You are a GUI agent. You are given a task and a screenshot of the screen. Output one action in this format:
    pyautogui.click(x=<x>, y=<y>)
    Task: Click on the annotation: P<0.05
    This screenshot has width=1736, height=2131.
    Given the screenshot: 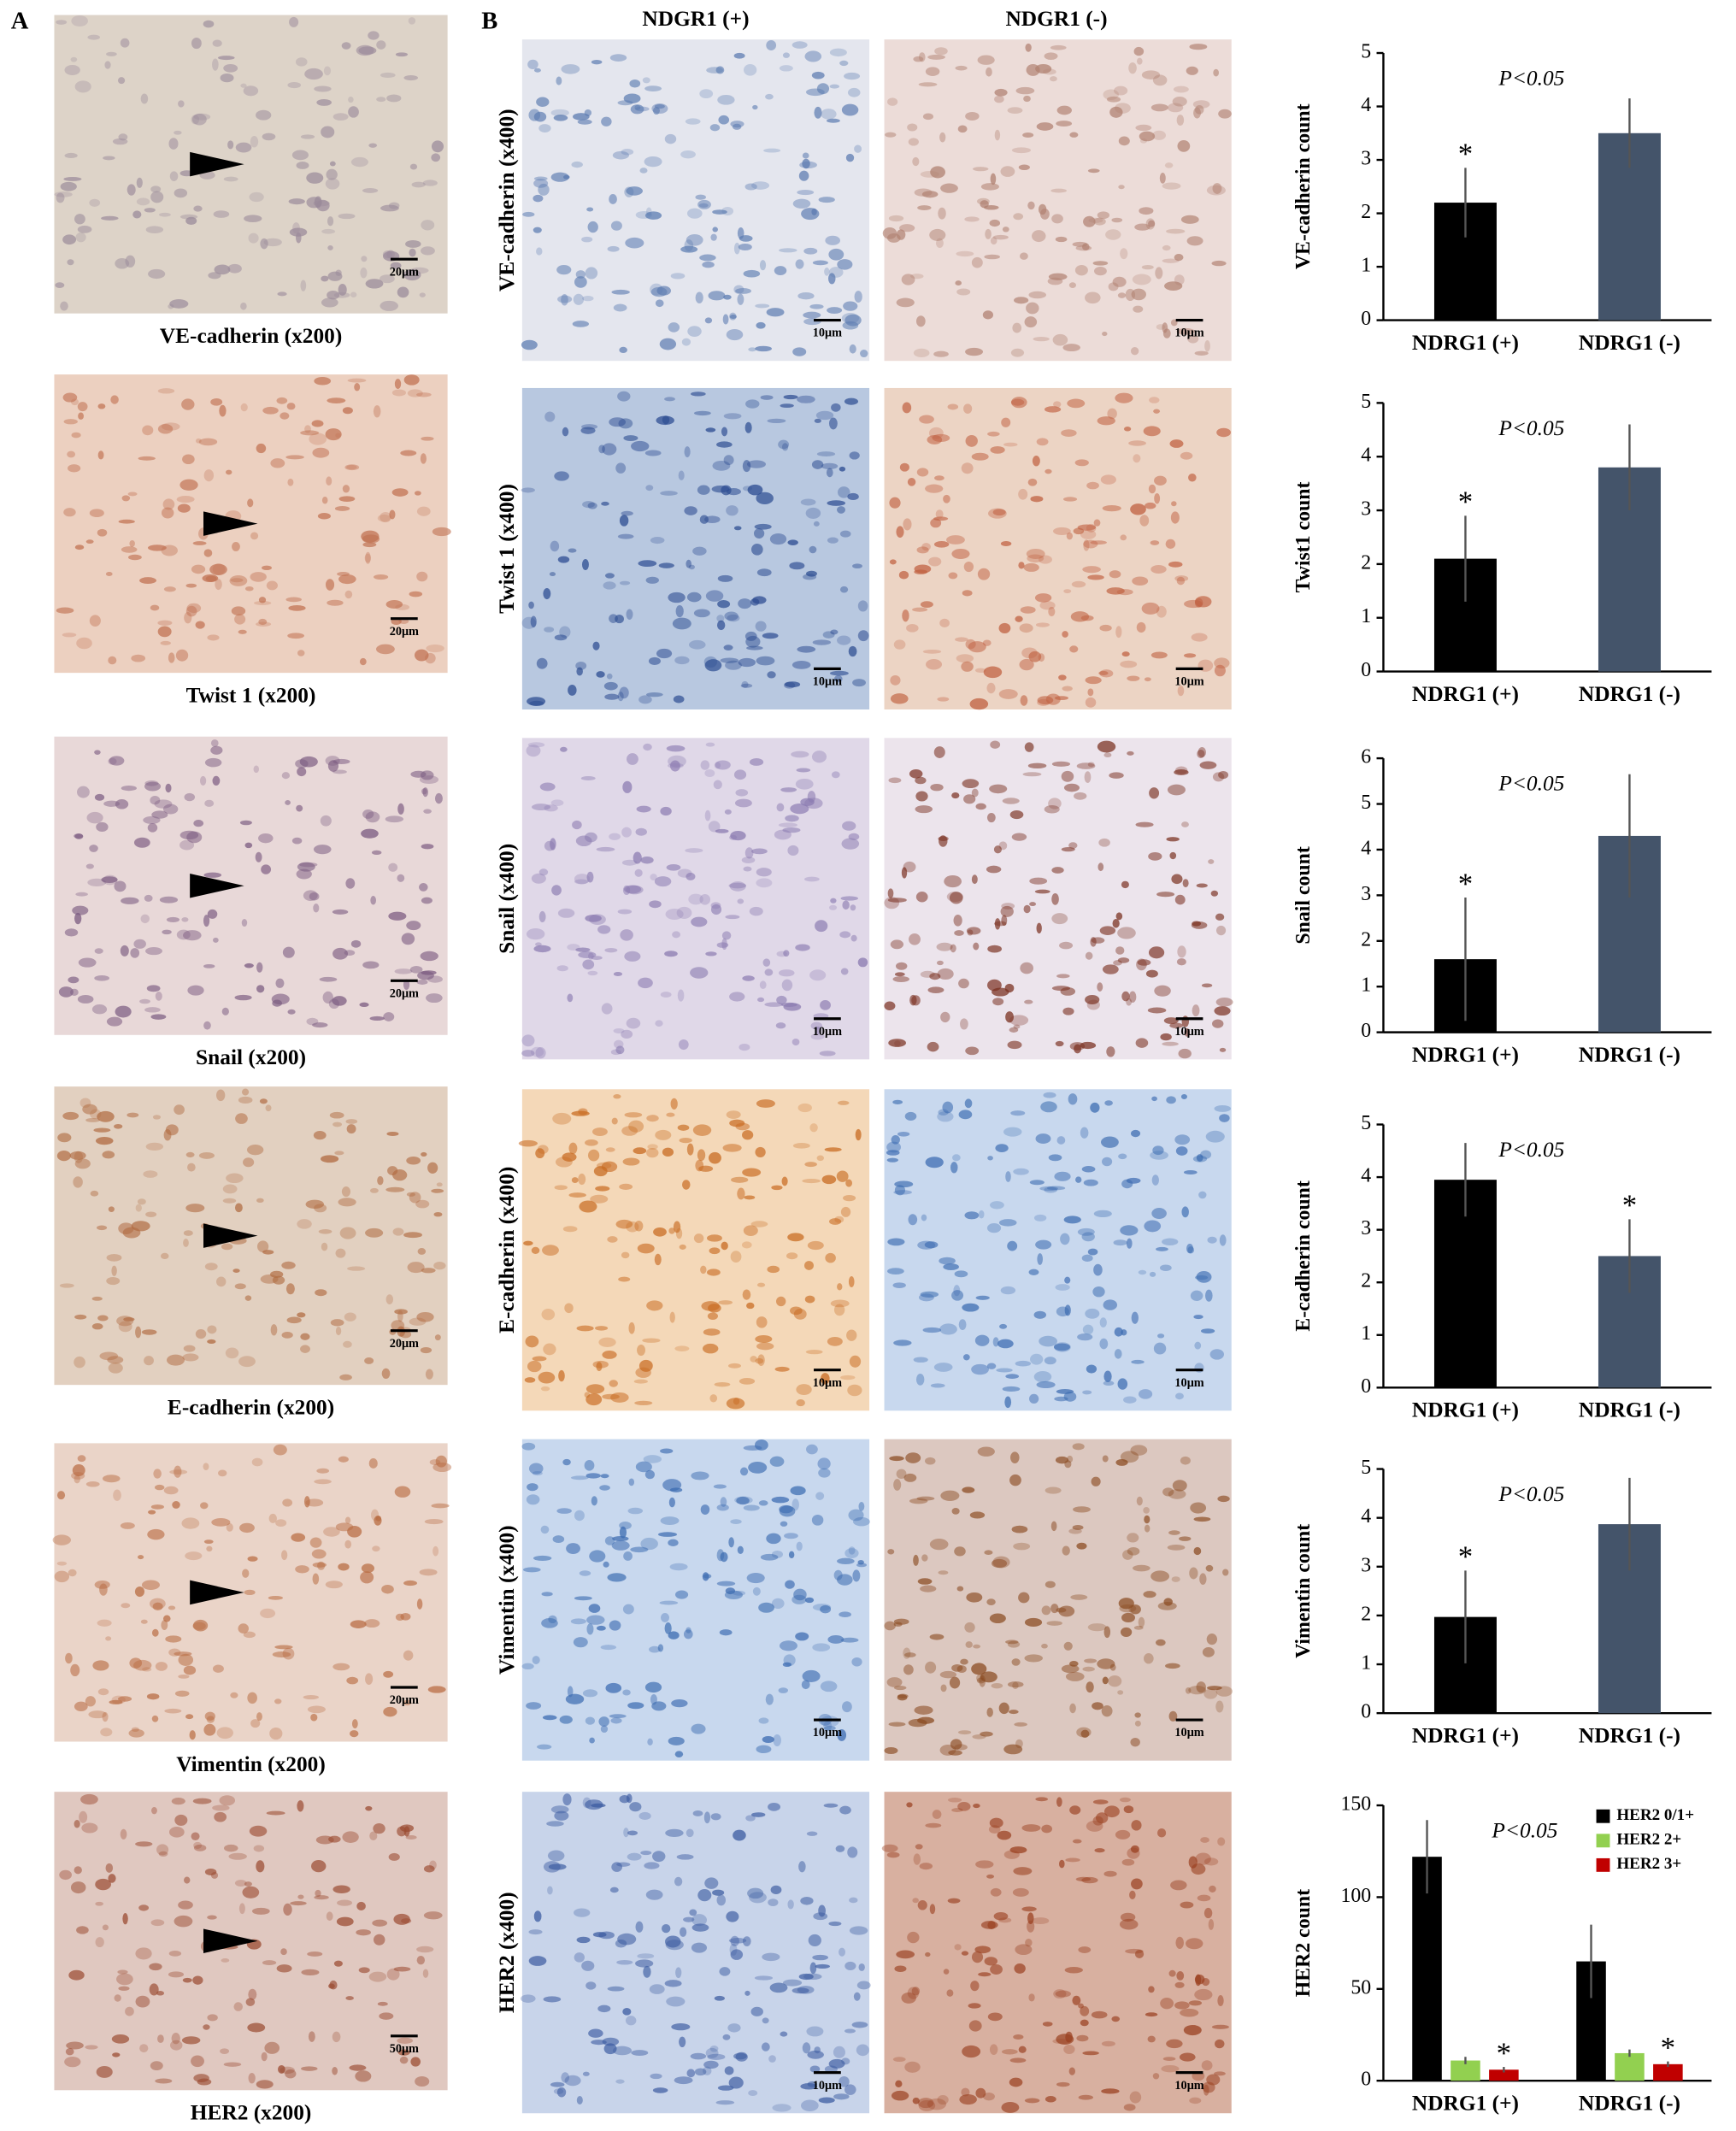 What is the action you would take?
    pyautogui.click(x=1531, y=784)
    